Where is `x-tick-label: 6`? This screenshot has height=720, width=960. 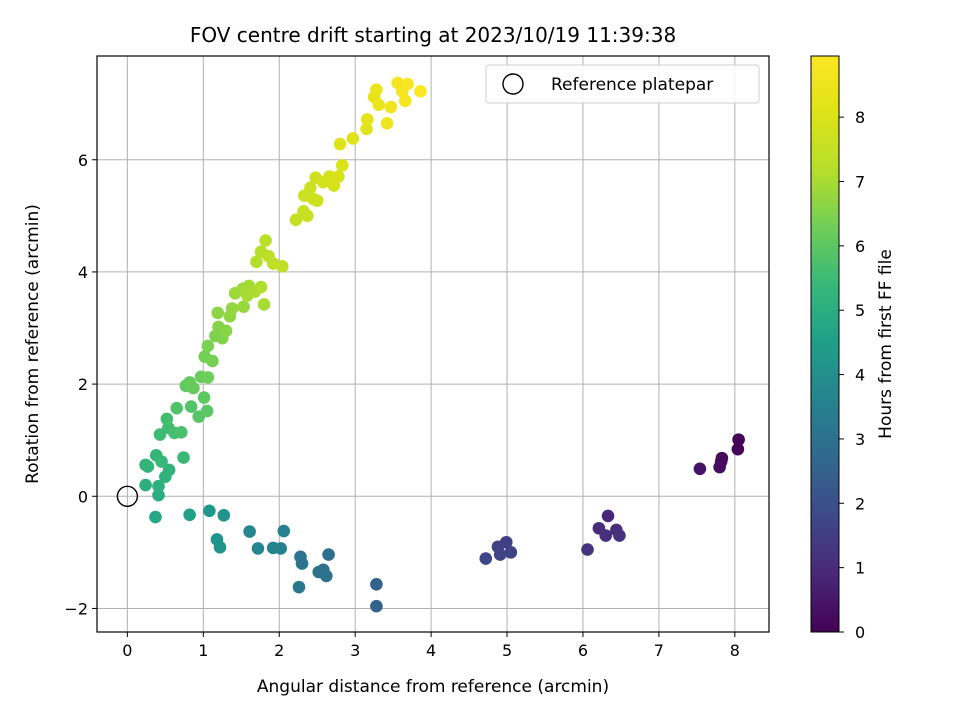
x-tick-label: 6 is located at coordinates (583, 650).